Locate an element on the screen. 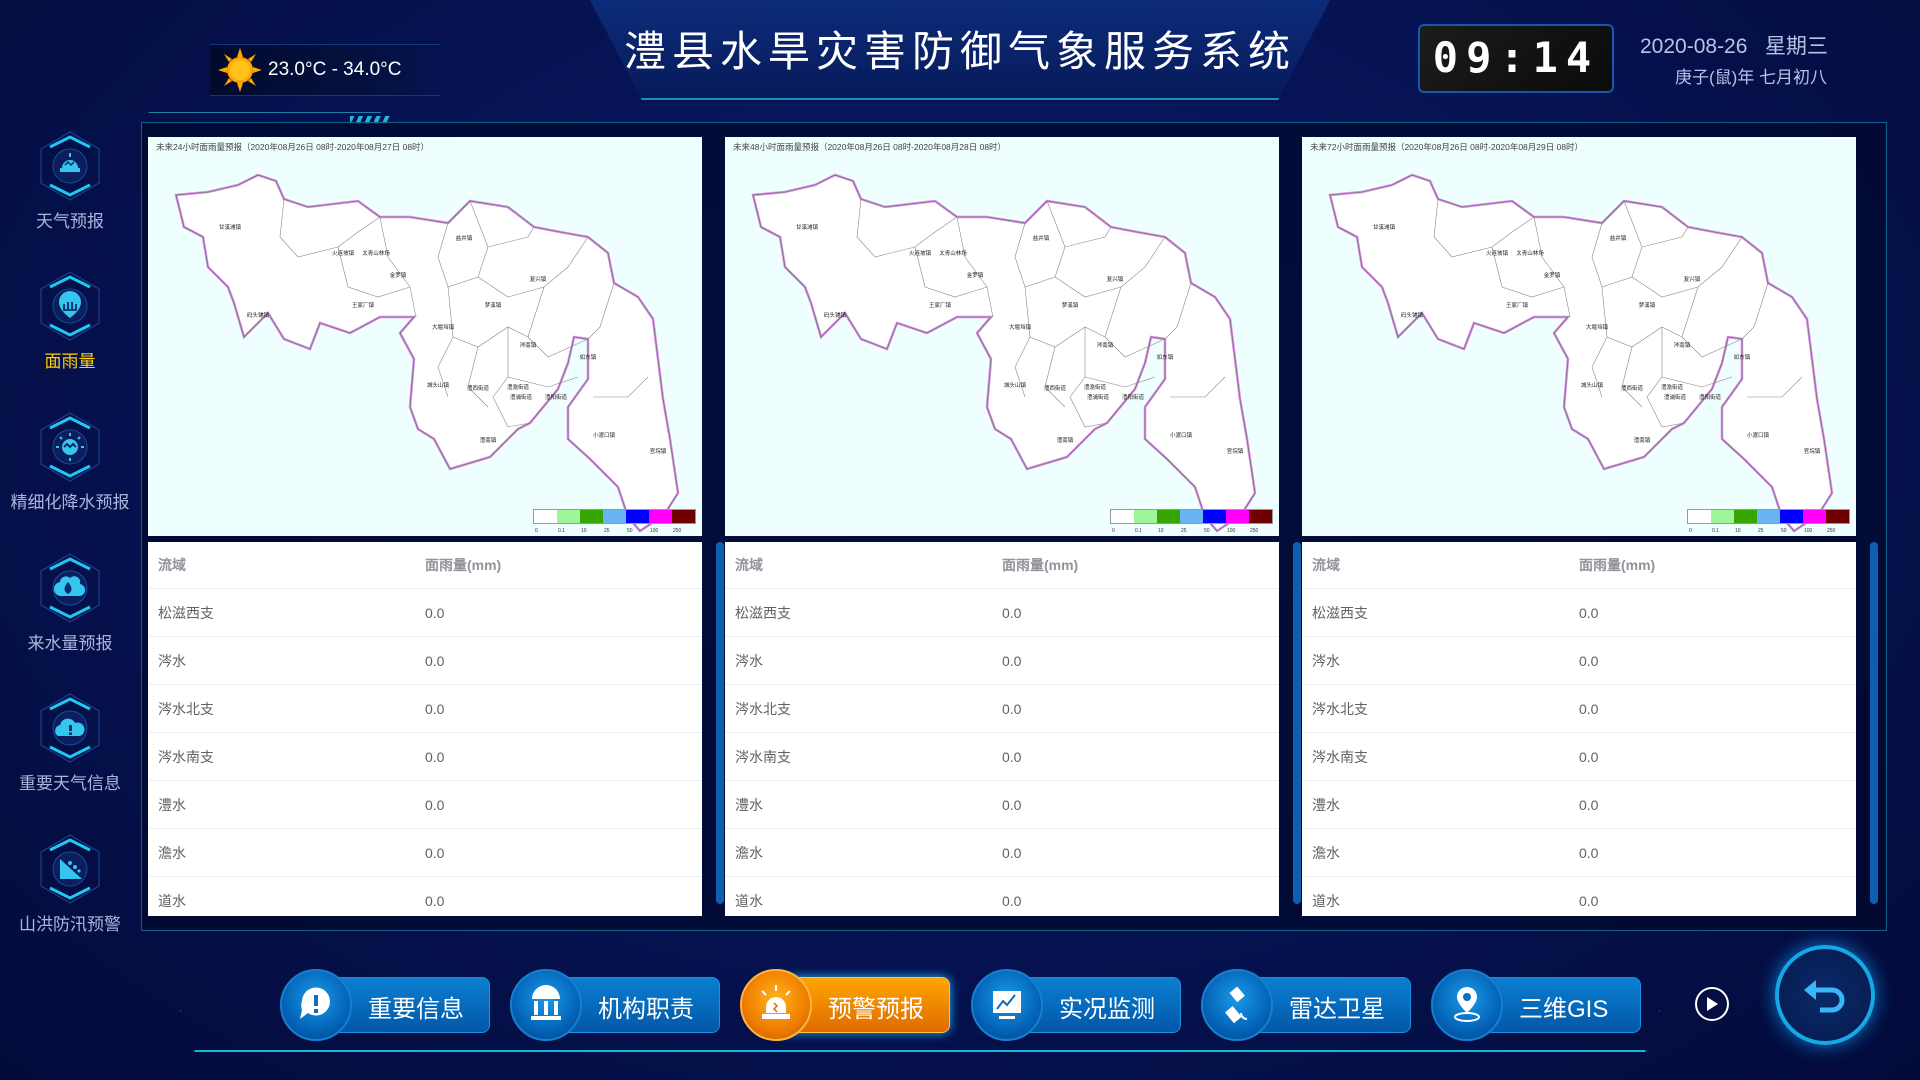  sidebar-item-label: 山洪防汛预警 is located at coordinates (70, 924).